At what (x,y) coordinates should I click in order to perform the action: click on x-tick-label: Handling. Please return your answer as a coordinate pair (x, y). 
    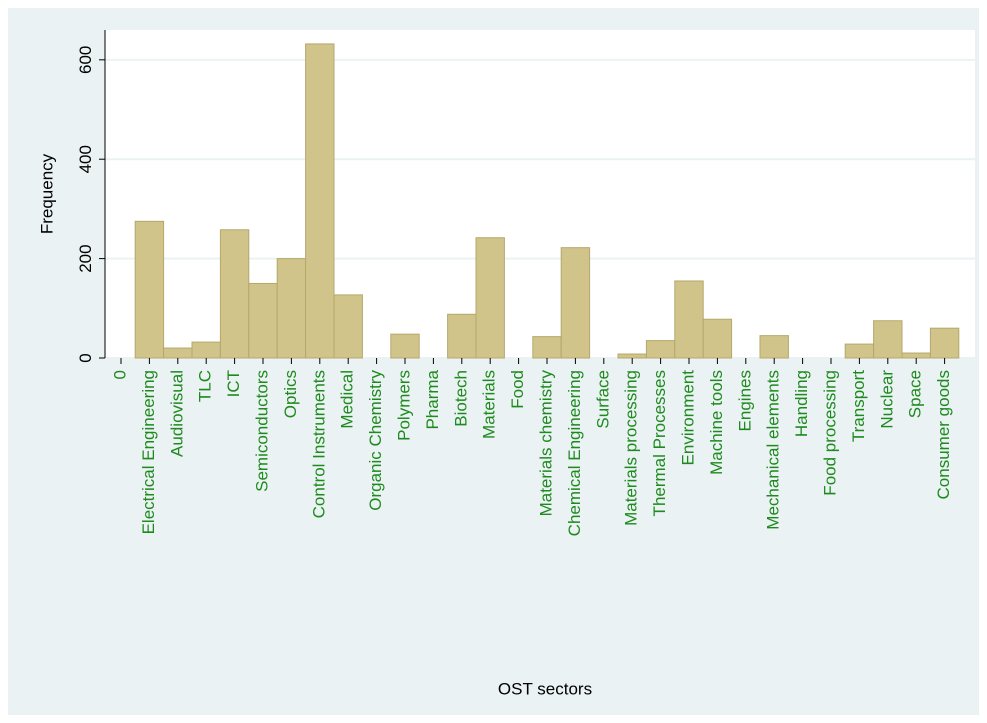
    Looking at the image, I should click on (801, 403).